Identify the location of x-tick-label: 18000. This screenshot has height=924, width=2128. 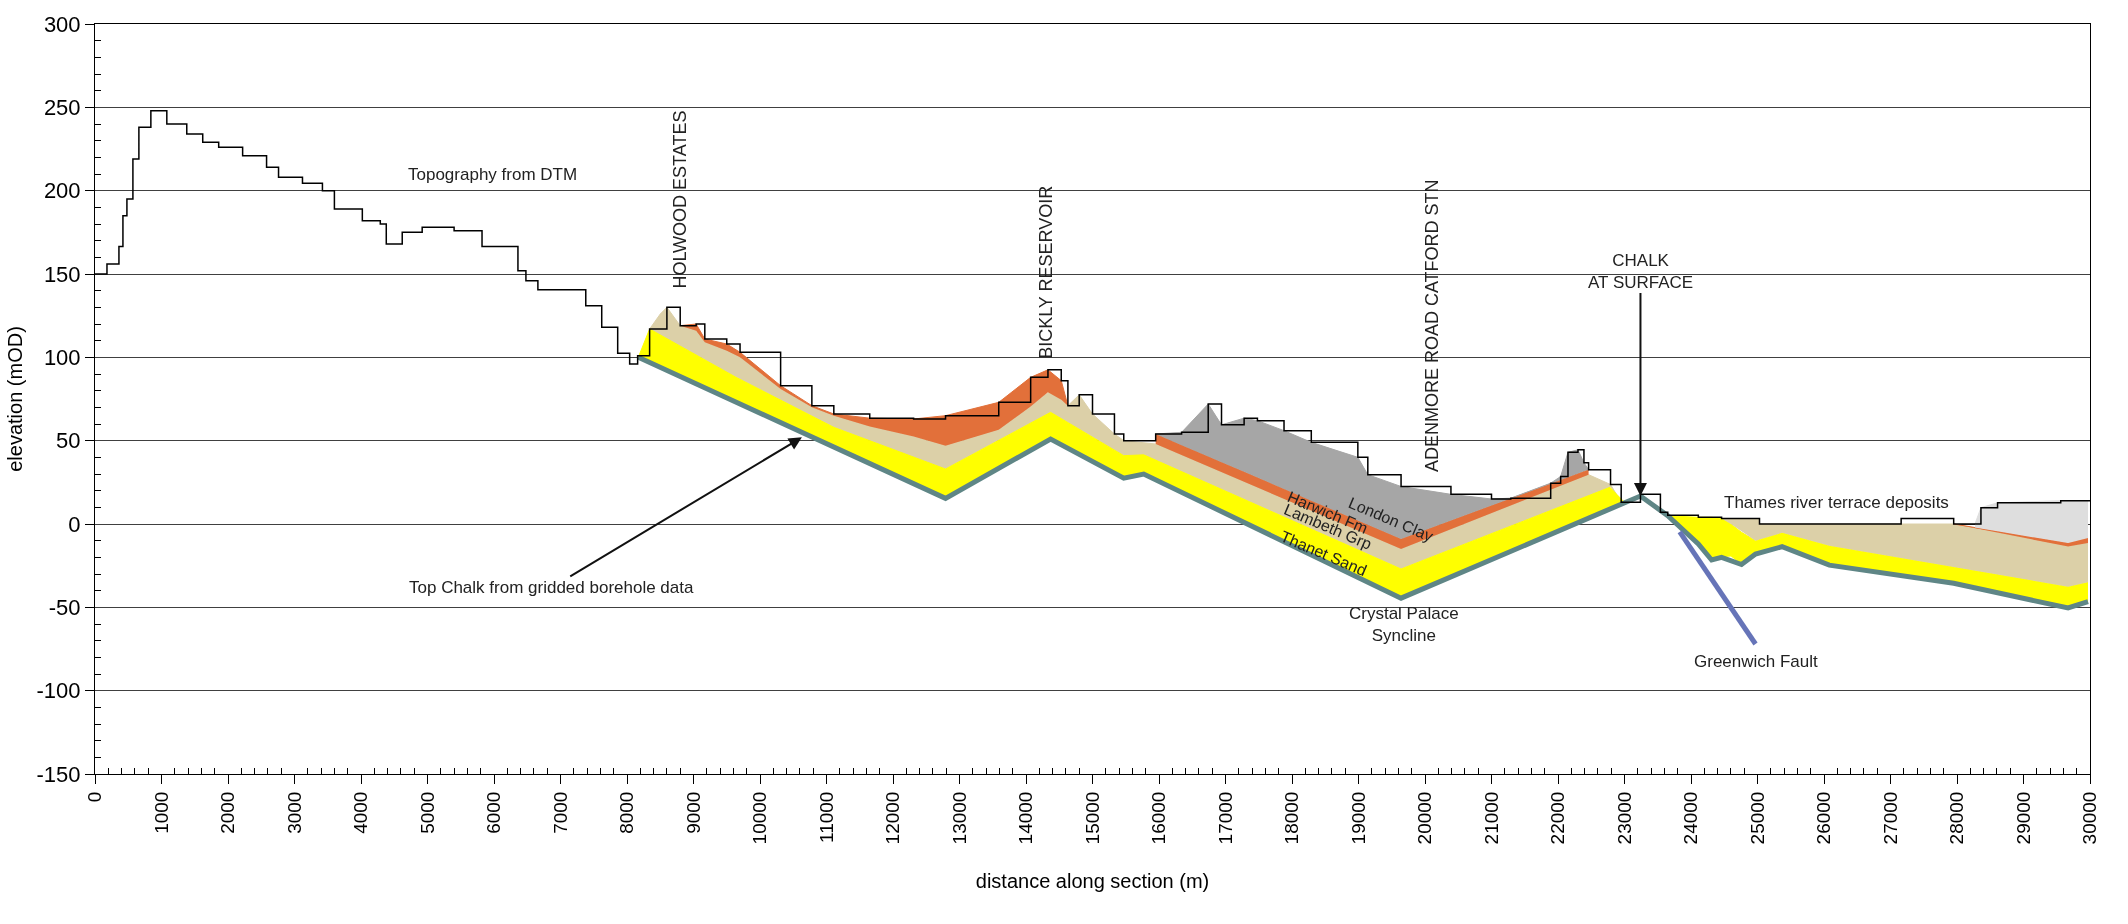
(1292, 818).